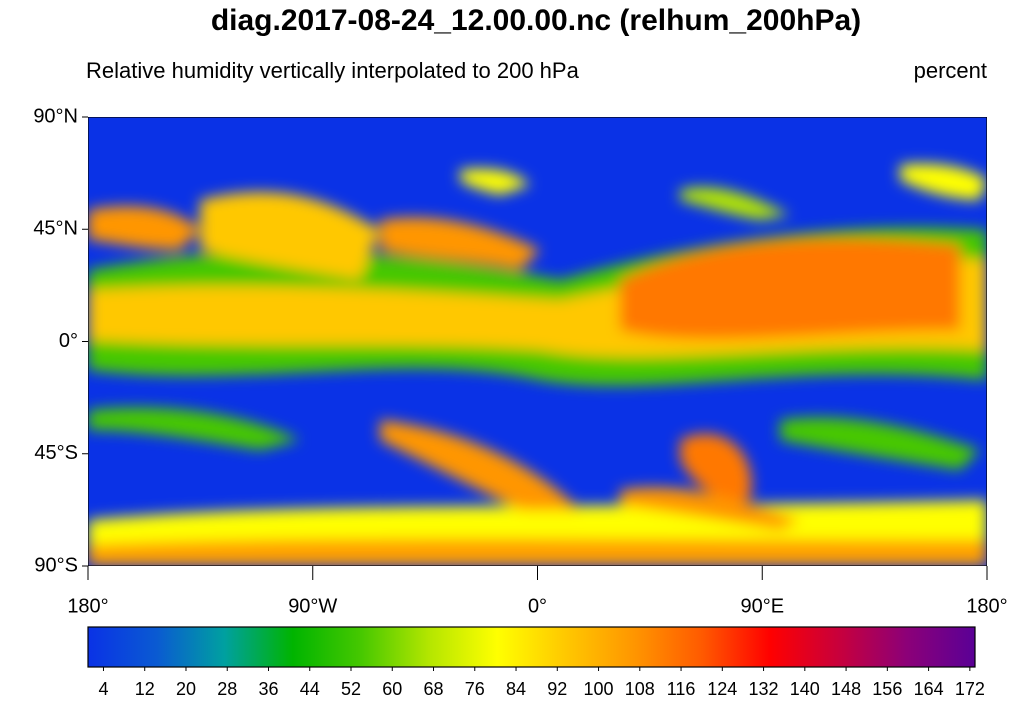 Image resolution: width=1016 pixels, height=708 pixels. Describe the element at coordinates (846, 689) in the screenshot. I see `colorbar-tick-label: 148` at that location.